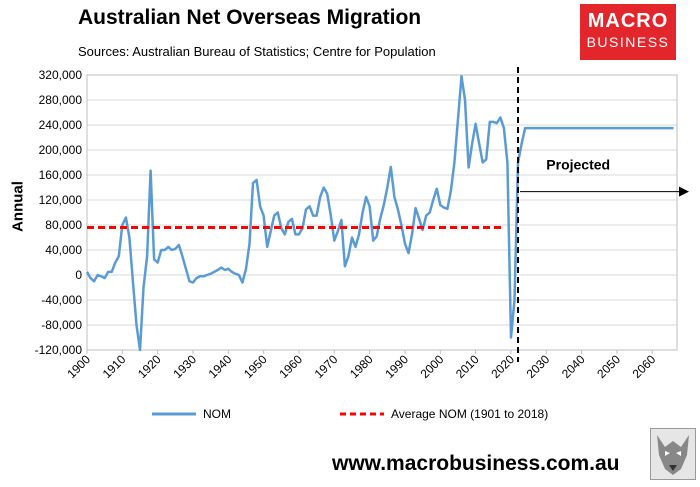 This screenshot has height=487, width=700. I want to click on y-tick-label: 0, so click(78, 275).